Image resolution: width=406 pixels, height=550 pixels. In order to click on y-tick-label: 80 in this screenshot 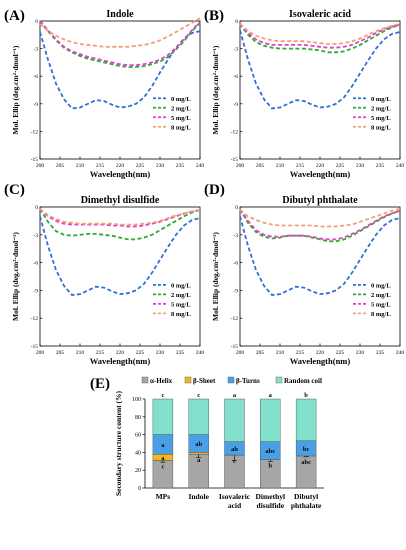, I will do `click(138, 418)`.